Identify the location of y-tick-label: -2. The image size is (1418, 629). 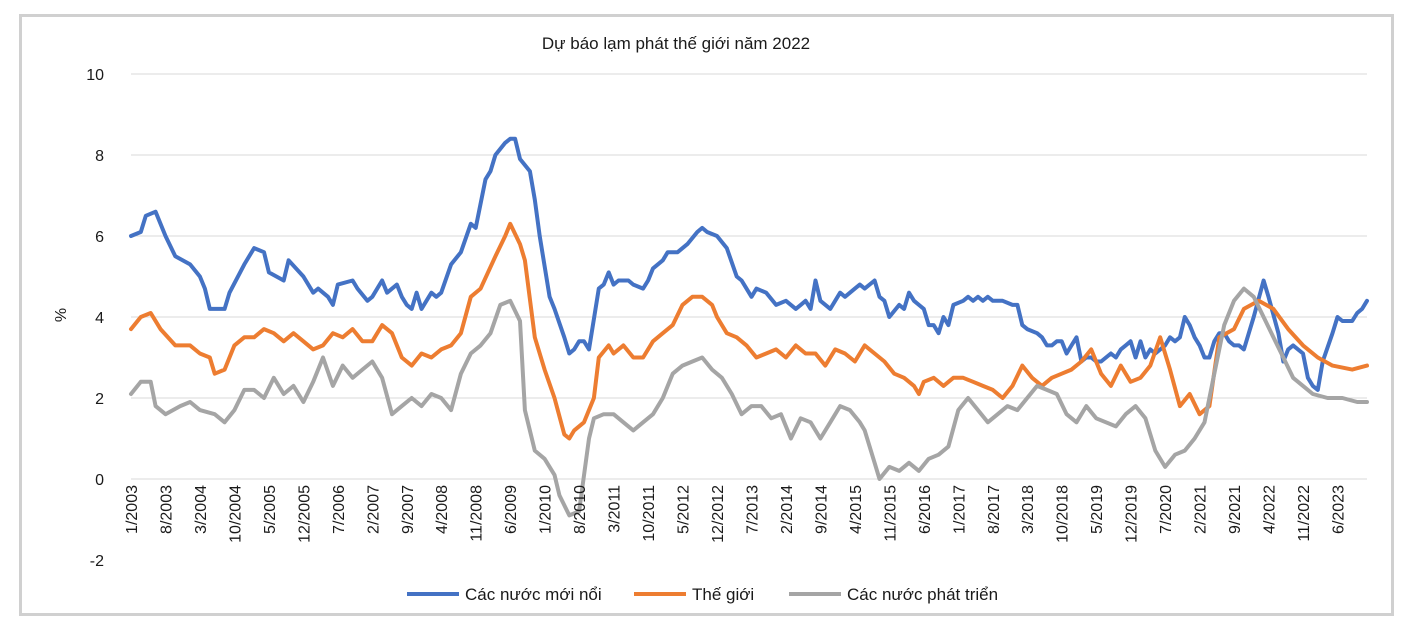
(97, 561).